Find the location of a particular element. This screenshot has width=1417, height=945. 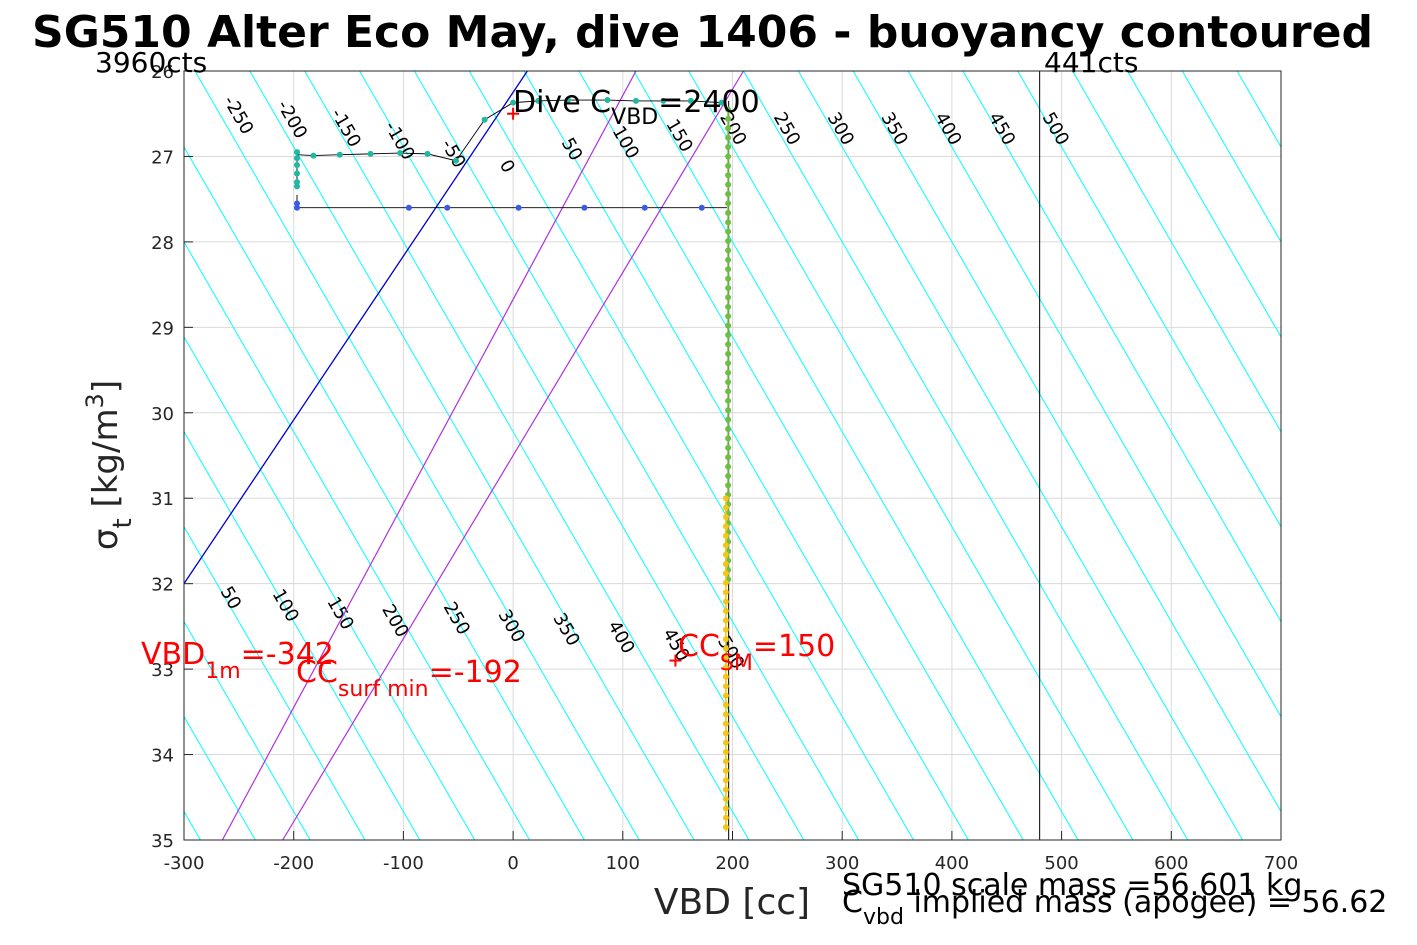

contour-label: 450 is located at coordinates (1001, 129).